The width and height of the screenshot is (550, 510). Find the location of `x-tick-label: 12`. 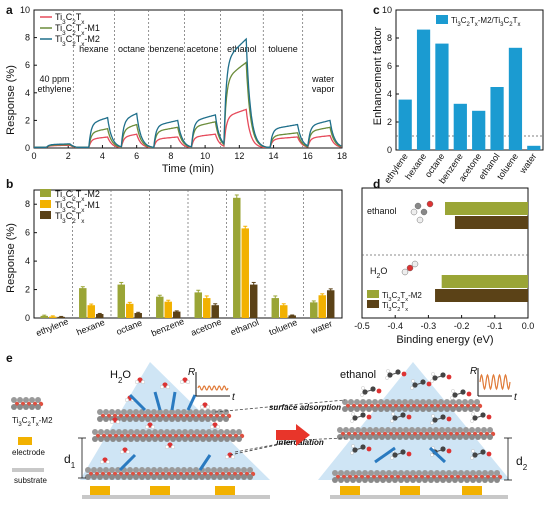

x-tick-label: 12 is located at coordinates (239, 156).